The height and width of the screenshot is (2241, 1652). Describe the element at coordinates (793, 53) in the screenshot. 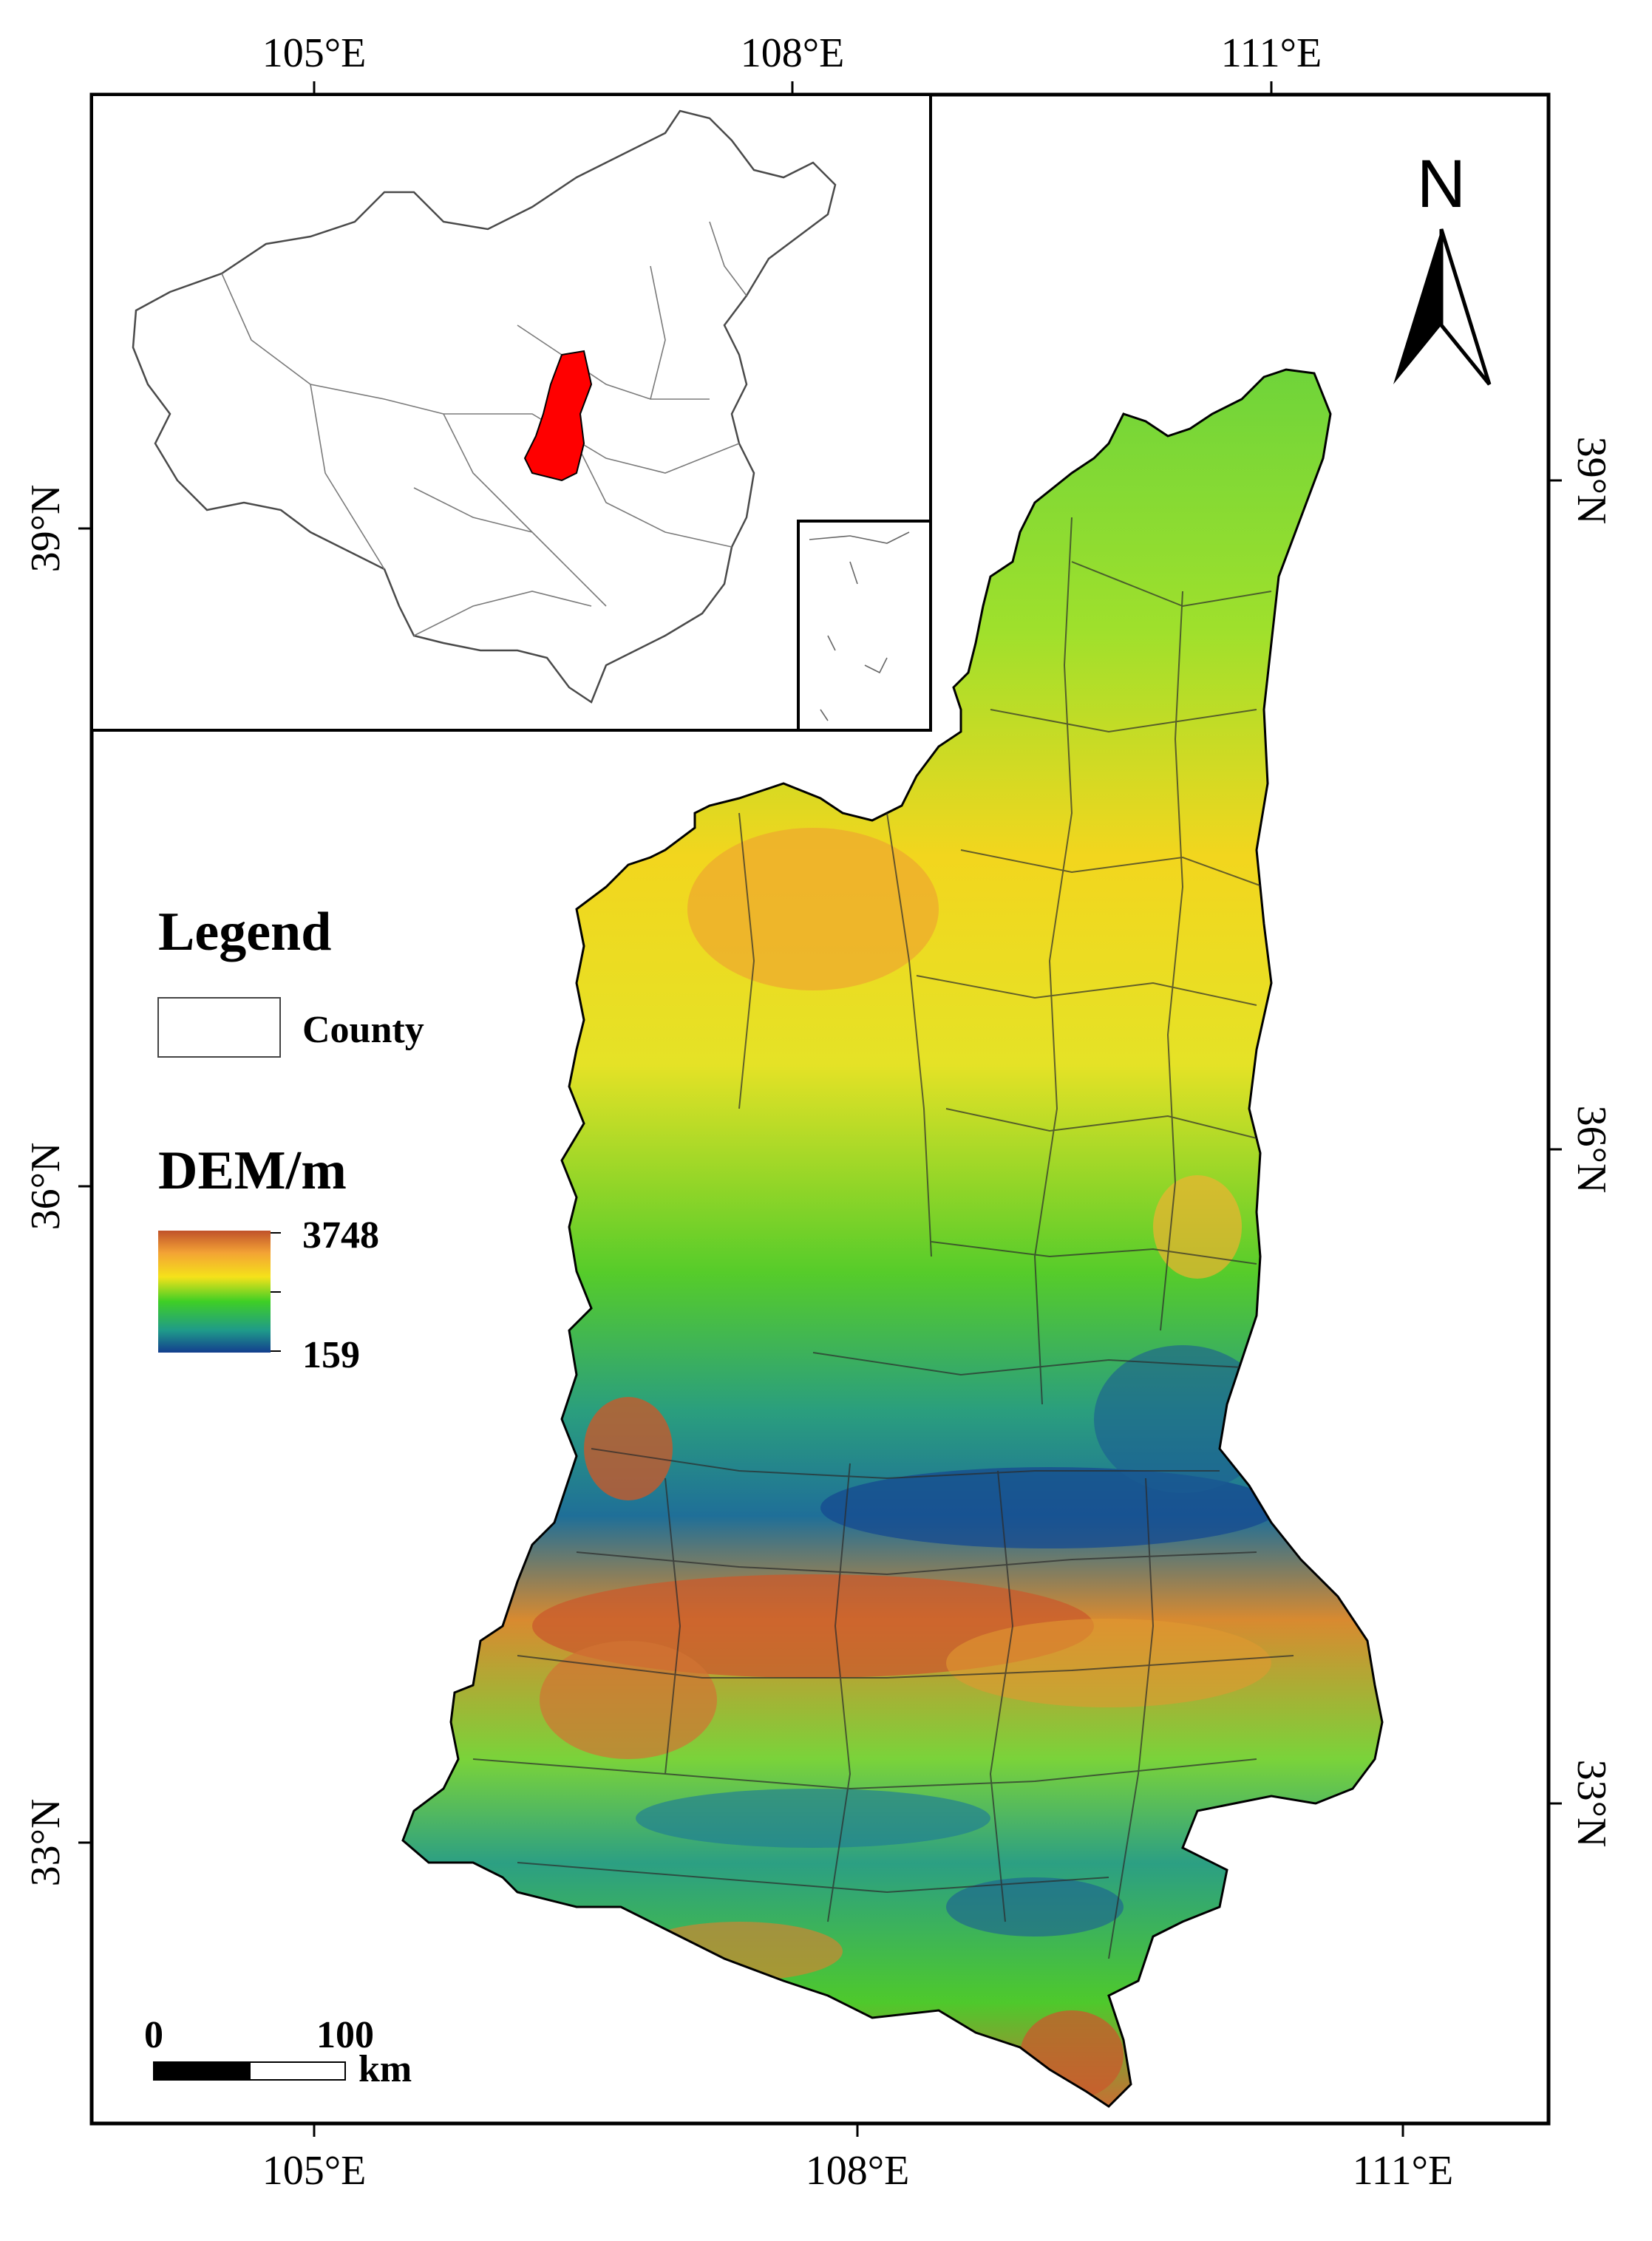

I see `top-lon-label: 108°E` at that location.